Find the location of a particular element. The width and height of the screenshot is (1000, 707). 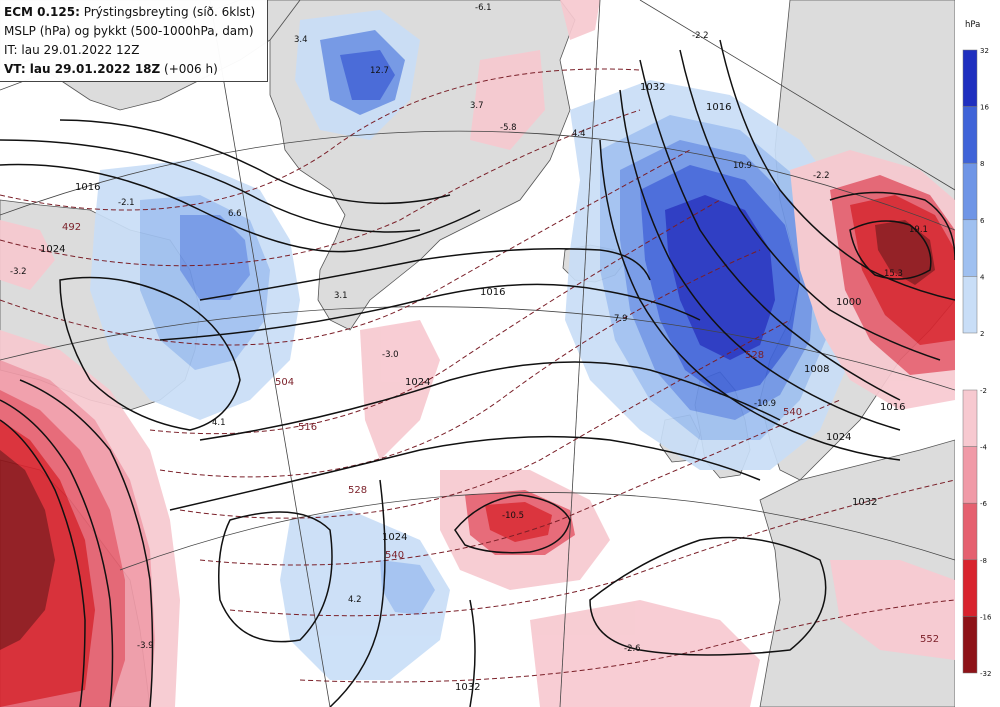

lead-time: (+006 h) is located at coordinates (189, 69).